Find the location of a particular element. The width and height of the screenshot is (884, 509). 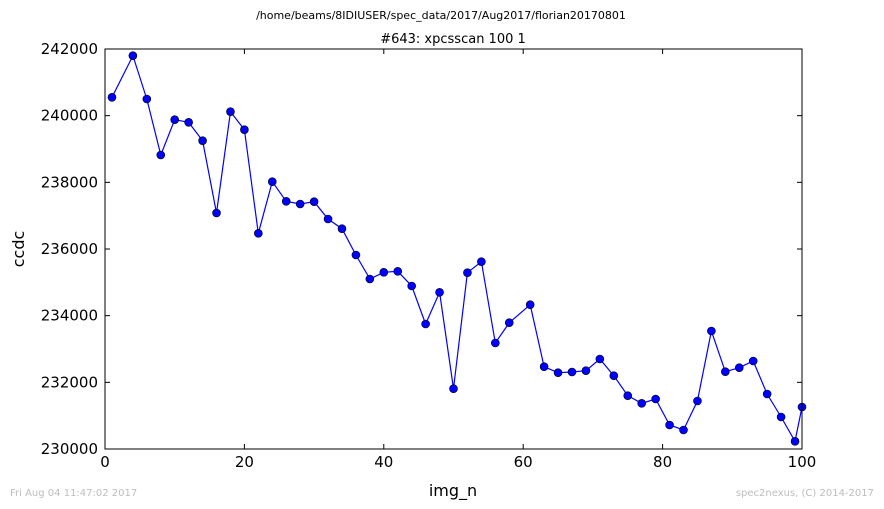

y-axis-label: ccdc is located at coordinates (18, 249).